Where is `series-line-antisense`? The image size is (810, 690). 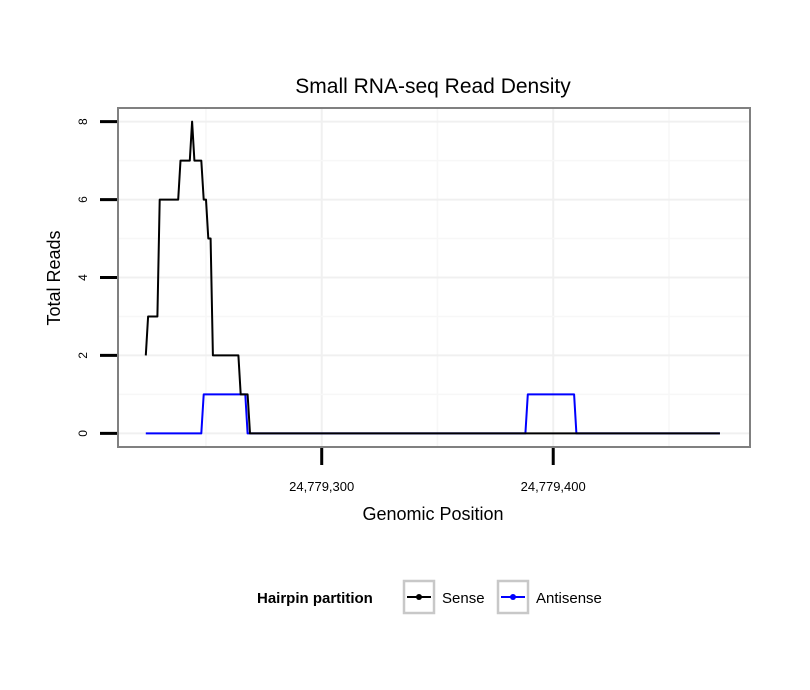 series-line-antisense is located at coordinates (432, 414).